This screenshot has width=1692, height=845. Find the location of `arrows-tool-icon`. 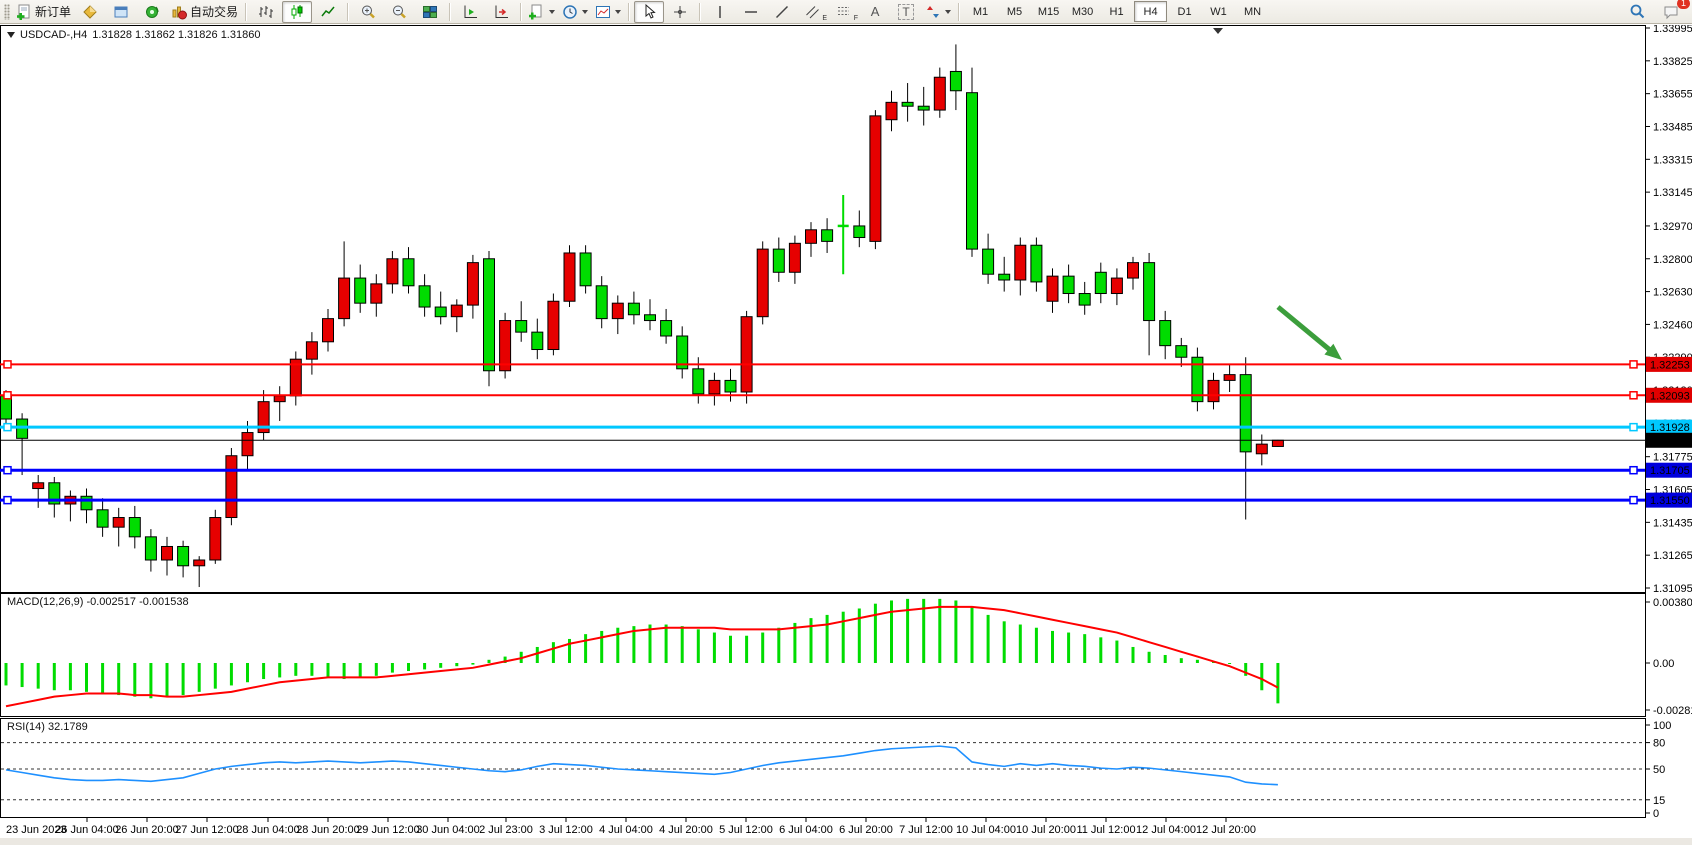

arrows-tool-icon is located at coordinates (933, 11).